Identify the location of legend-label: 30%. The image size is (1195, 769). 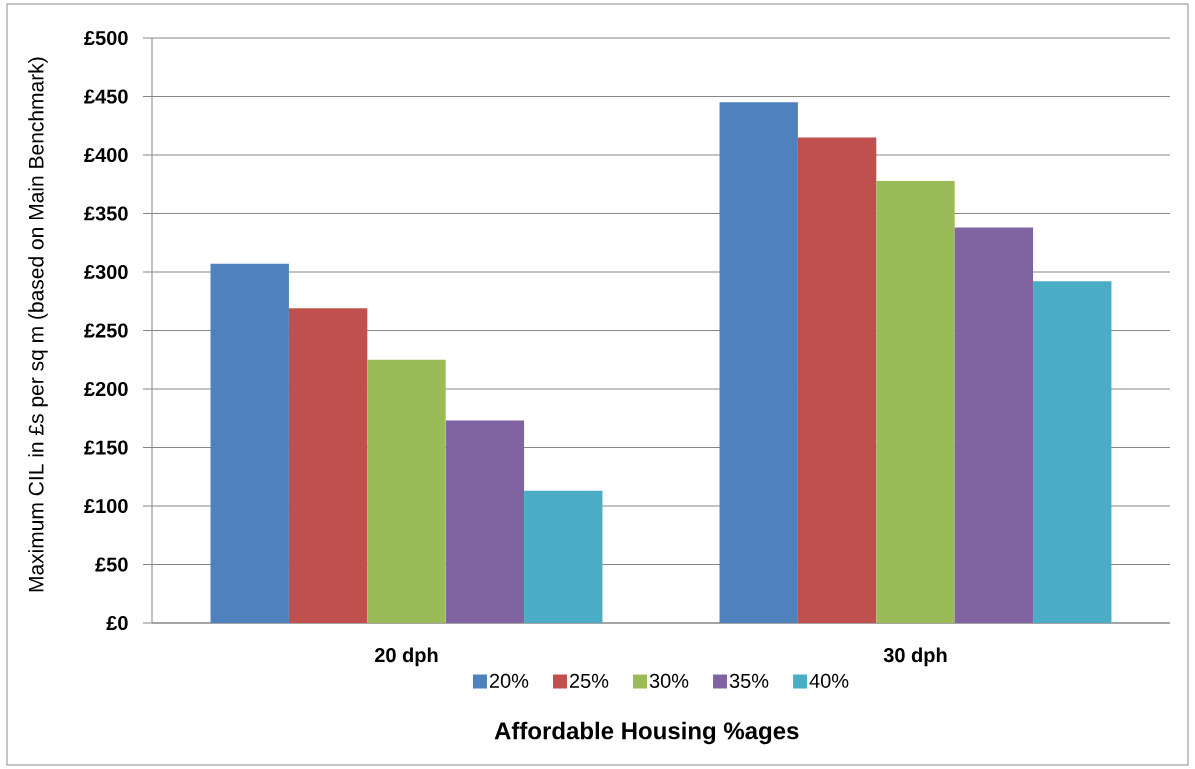
(669, 680).